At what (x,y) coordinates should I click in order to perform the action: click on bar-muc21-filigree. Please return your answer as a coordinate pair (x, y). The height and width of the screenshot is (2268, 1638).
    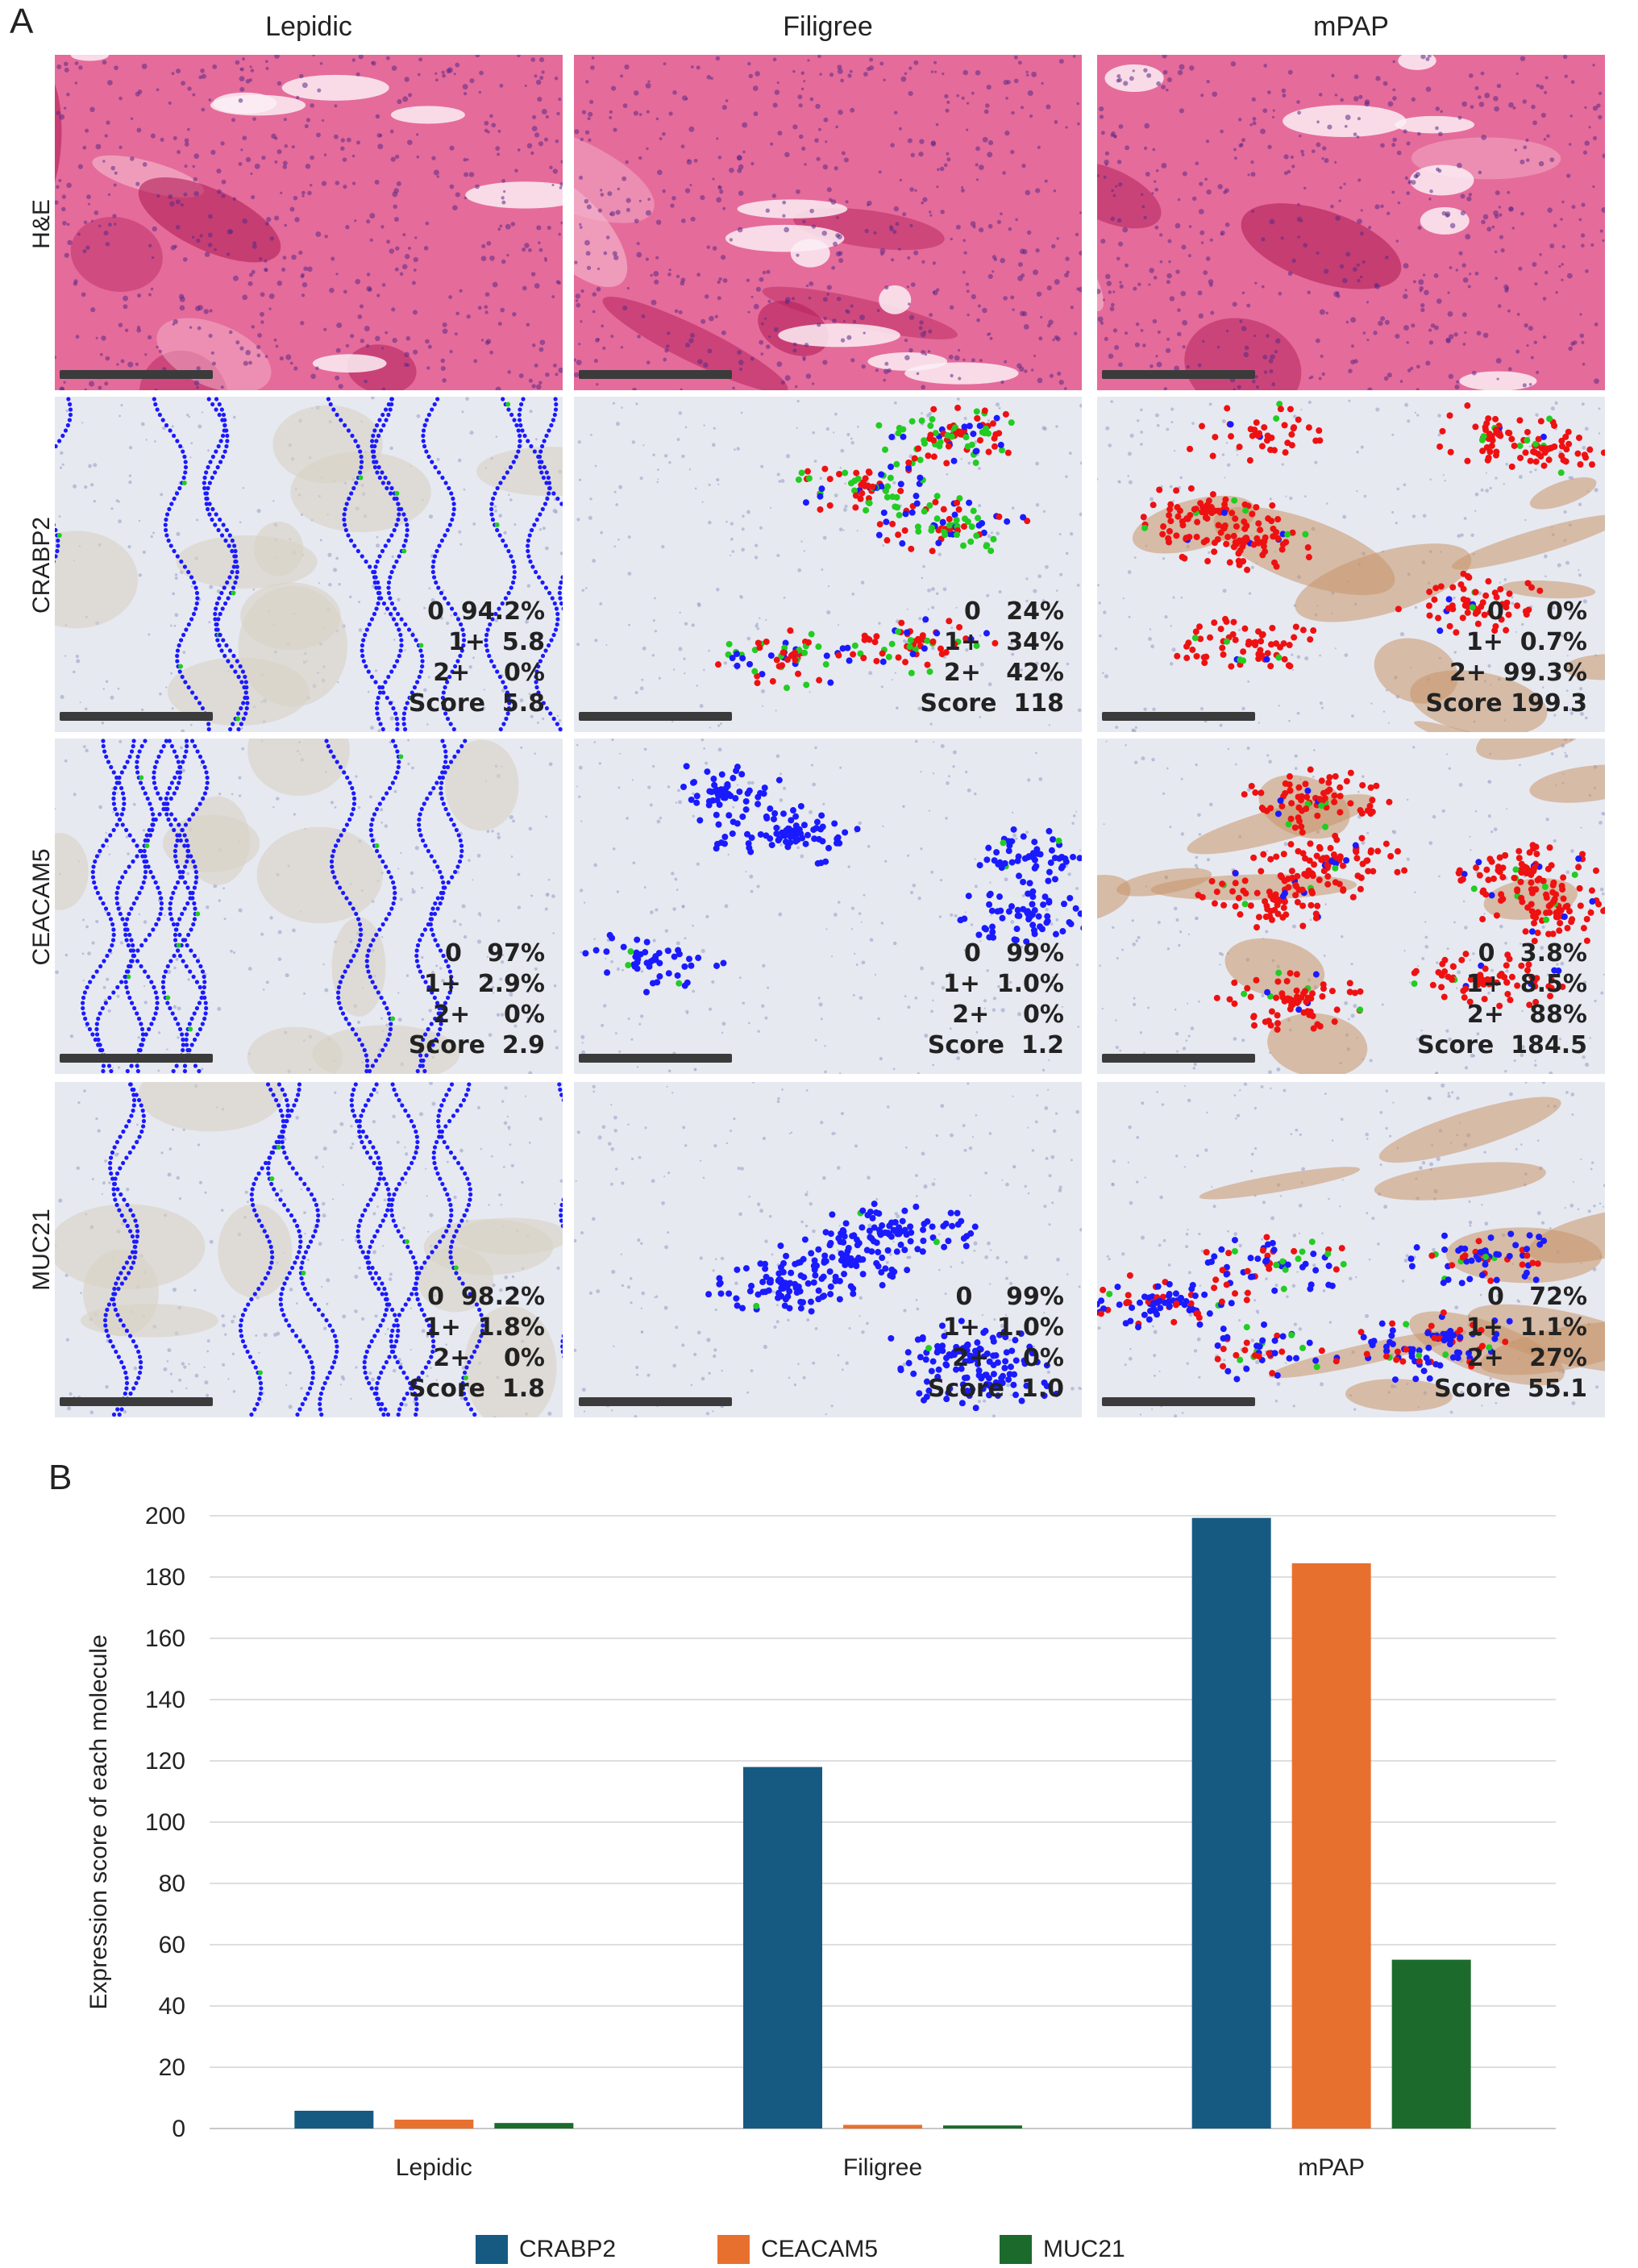
    Looking at the image, I should click on (982, 2127).